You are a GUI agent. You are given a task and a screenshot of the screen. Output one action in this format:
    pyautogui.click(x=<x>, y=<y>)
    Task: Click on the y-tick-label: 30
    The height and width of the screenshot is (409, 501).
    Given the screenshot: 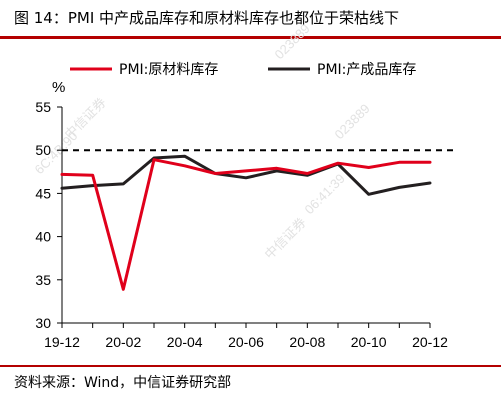 What is the action you would take?
    pyautogui.click(x=43, y=323)
    